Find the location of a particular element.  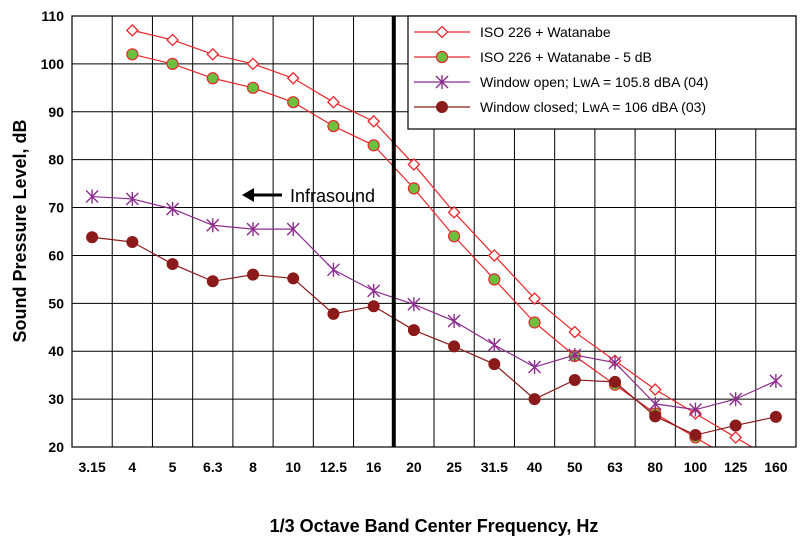

y-tick-label: 50 is located at coordinates (56, 303).